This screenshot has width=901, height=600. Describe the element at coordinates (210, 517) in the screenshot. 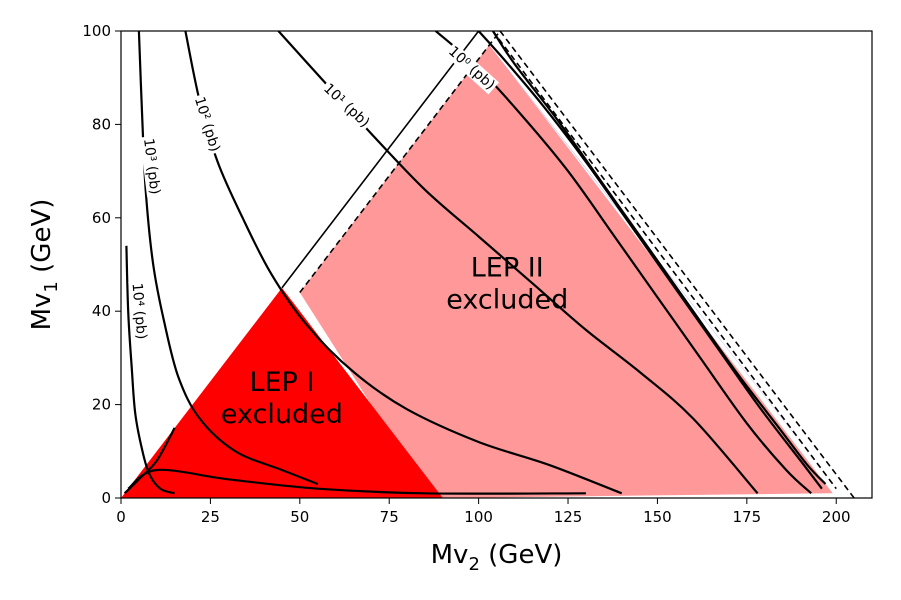

I see `x-tick-label-25: 25` at that location.